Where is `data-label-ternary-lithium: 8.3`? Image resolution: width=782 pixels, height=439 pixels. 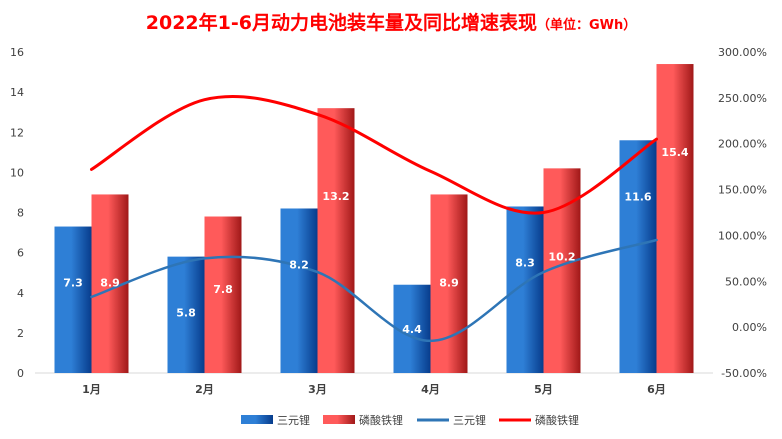
data-label-ternary-lithium: 8.3 is located at coordinates (525, 262).